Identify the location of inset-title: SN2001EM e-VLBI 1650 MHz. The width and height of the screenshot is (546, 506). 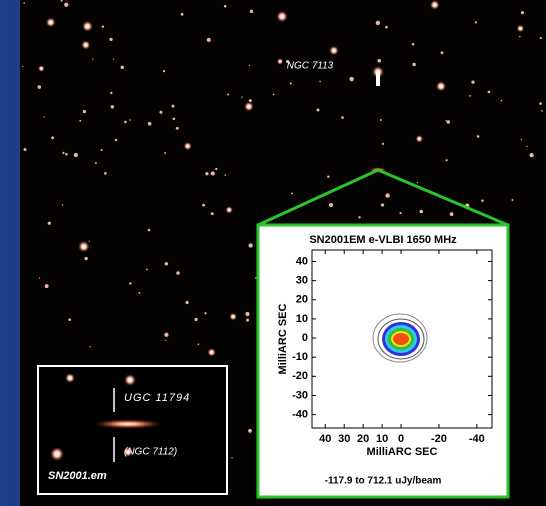
(383, 240).